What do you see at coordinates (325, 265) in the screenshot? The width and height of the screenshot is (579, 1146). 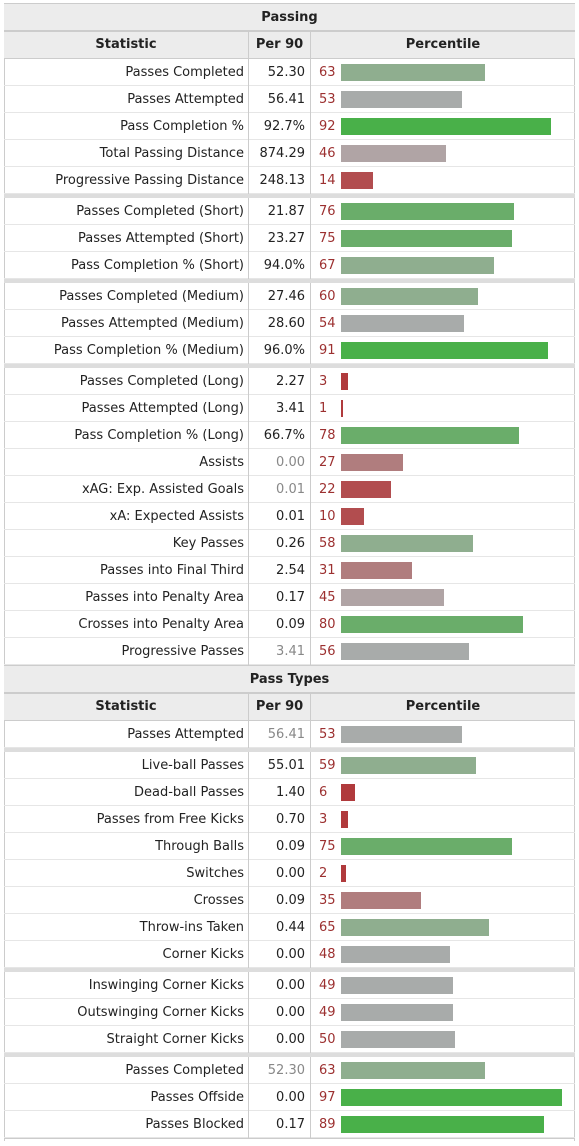 I see `percentile: 67` at bounding box center [325, 265].